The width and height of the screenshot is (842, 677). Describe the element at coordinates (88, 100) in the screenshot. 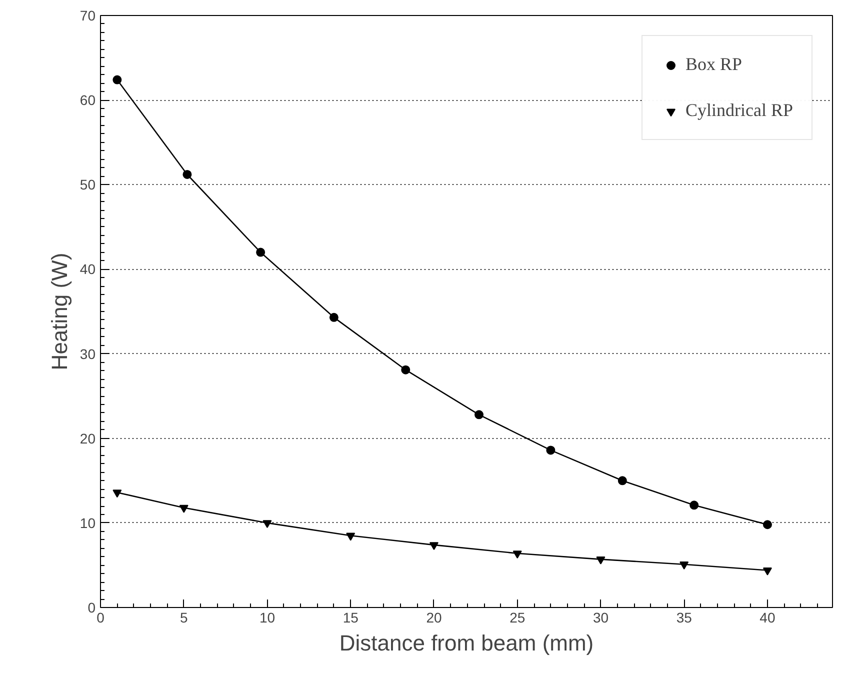

I see `y-tick-label: 60` at that location.